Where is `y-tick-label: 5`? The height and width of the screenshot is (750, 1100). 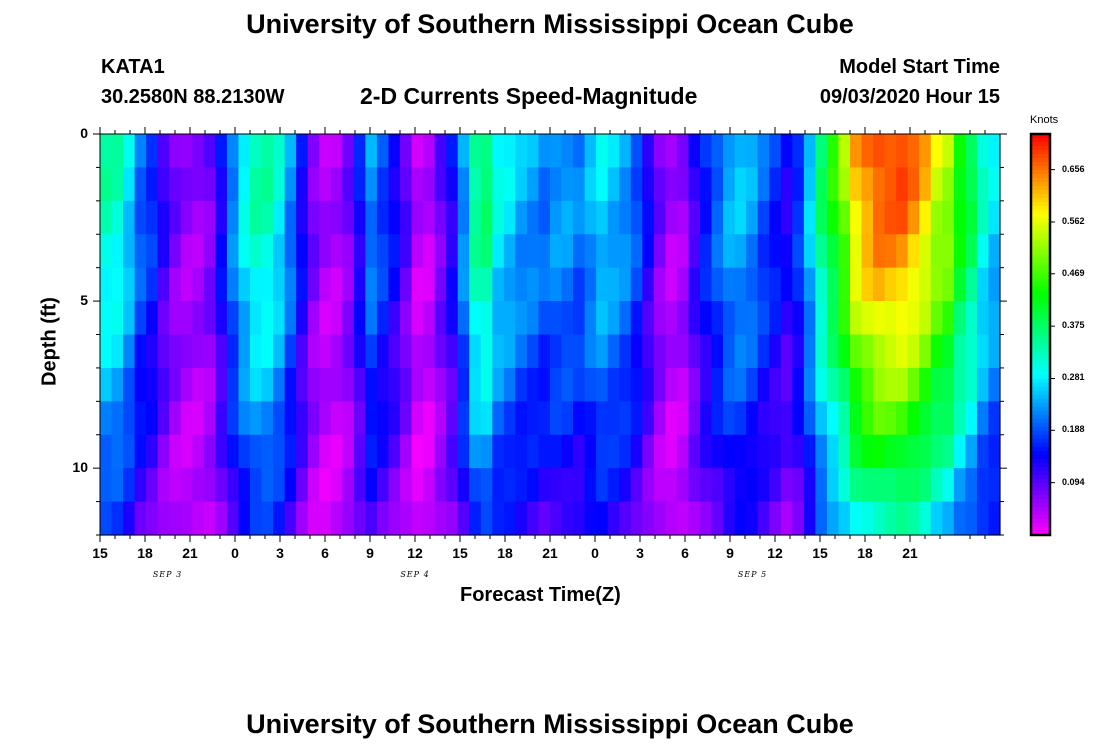 y-tick-label: 5 is located at coordinates (84, 300).